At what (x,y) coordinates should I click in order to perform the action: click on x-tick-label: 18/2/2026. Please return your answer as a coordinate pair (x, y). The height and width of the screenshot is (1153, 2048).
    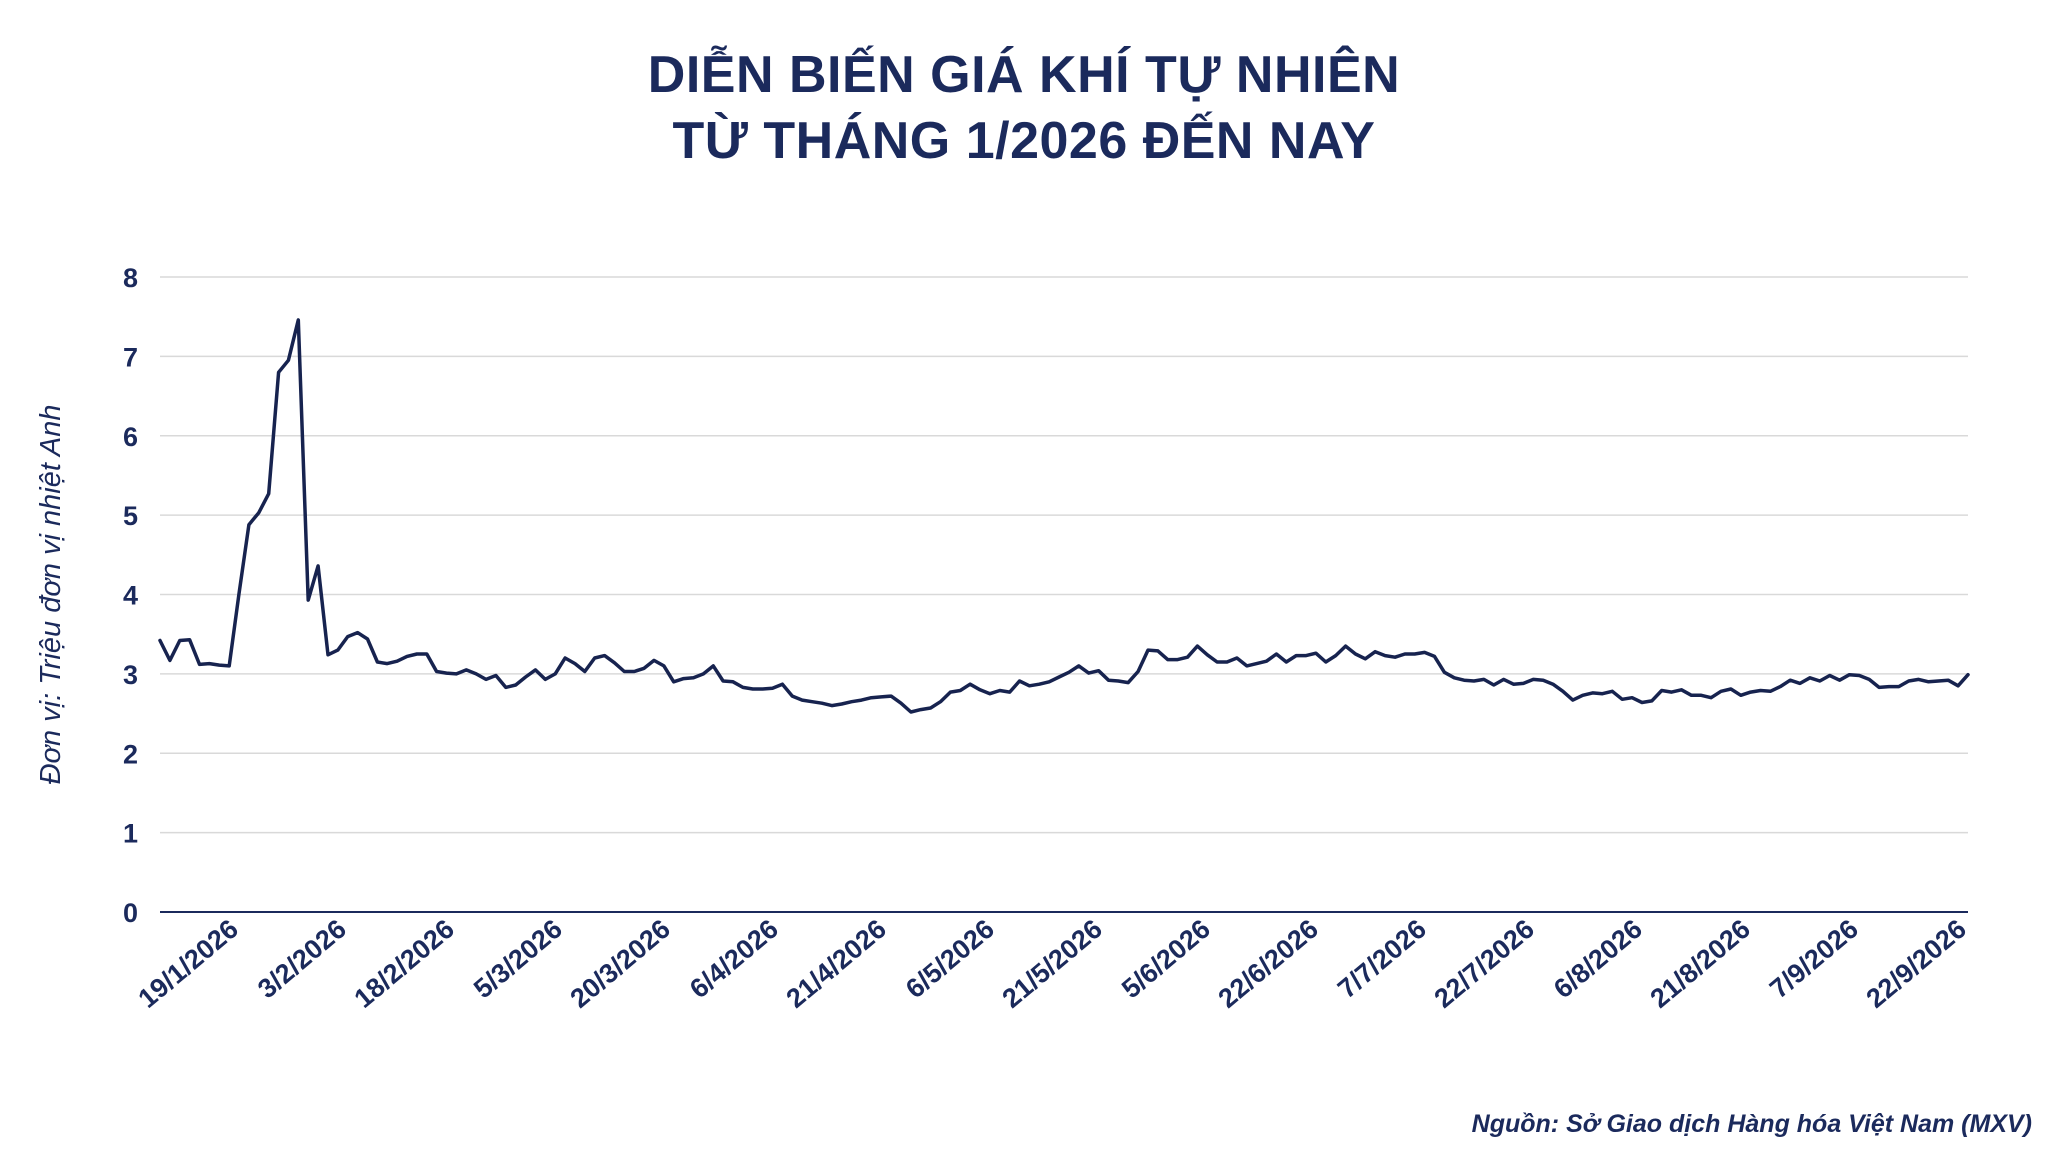
    Looking at the image, I should click on (404, 964).